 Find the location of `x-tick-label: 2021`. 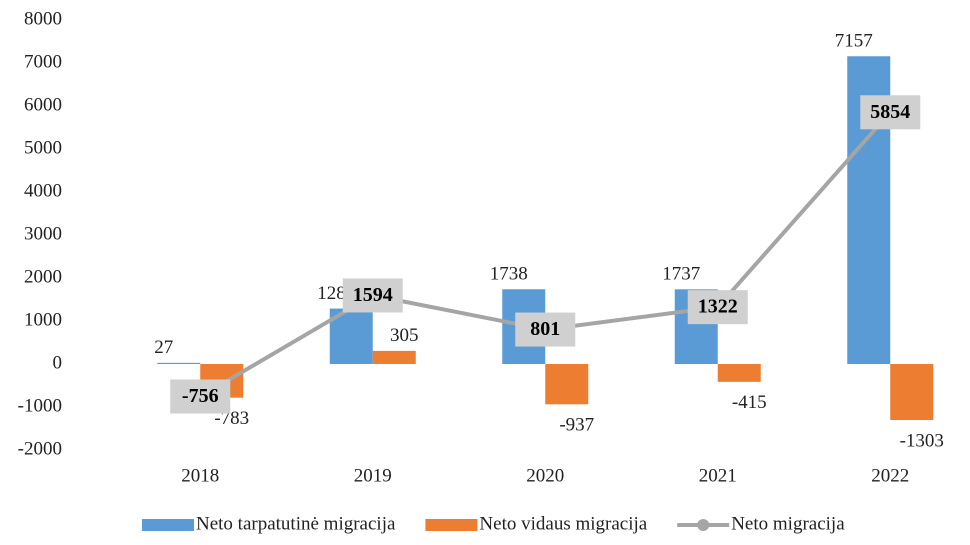

x-tick-label: 2021 is located at coordinates (718, 475).